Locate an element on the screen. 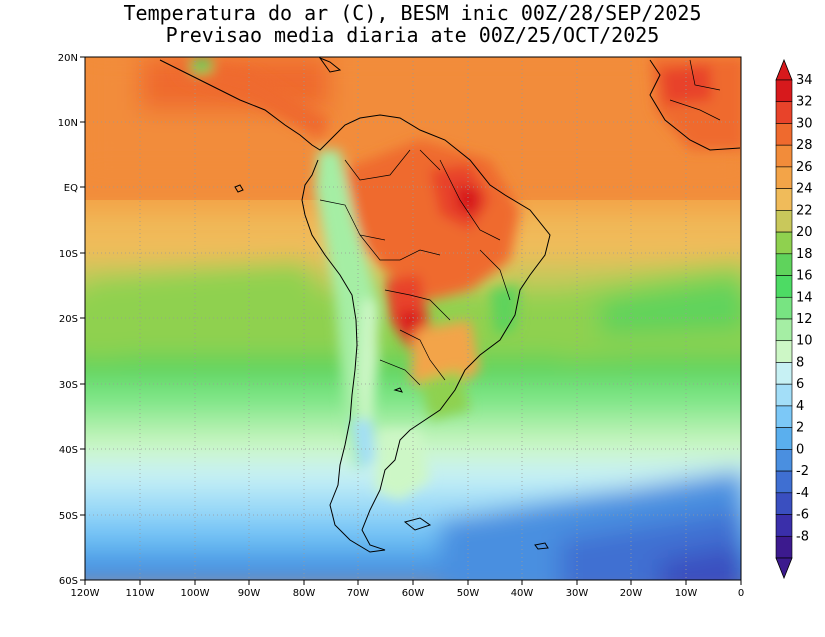 Image resolution: width=825 pixels, height=637 pixels. colorbar-label: 8 is located at coordinates (800, 362).